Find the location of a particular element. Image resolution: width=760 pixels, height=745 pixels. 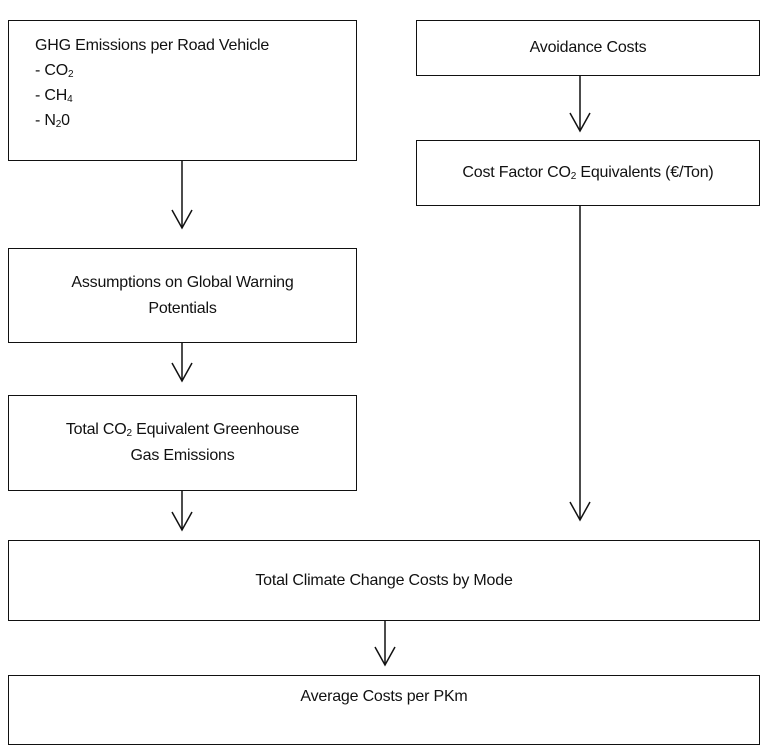

node-line: - CH4 is located at coordinates (54, 95).